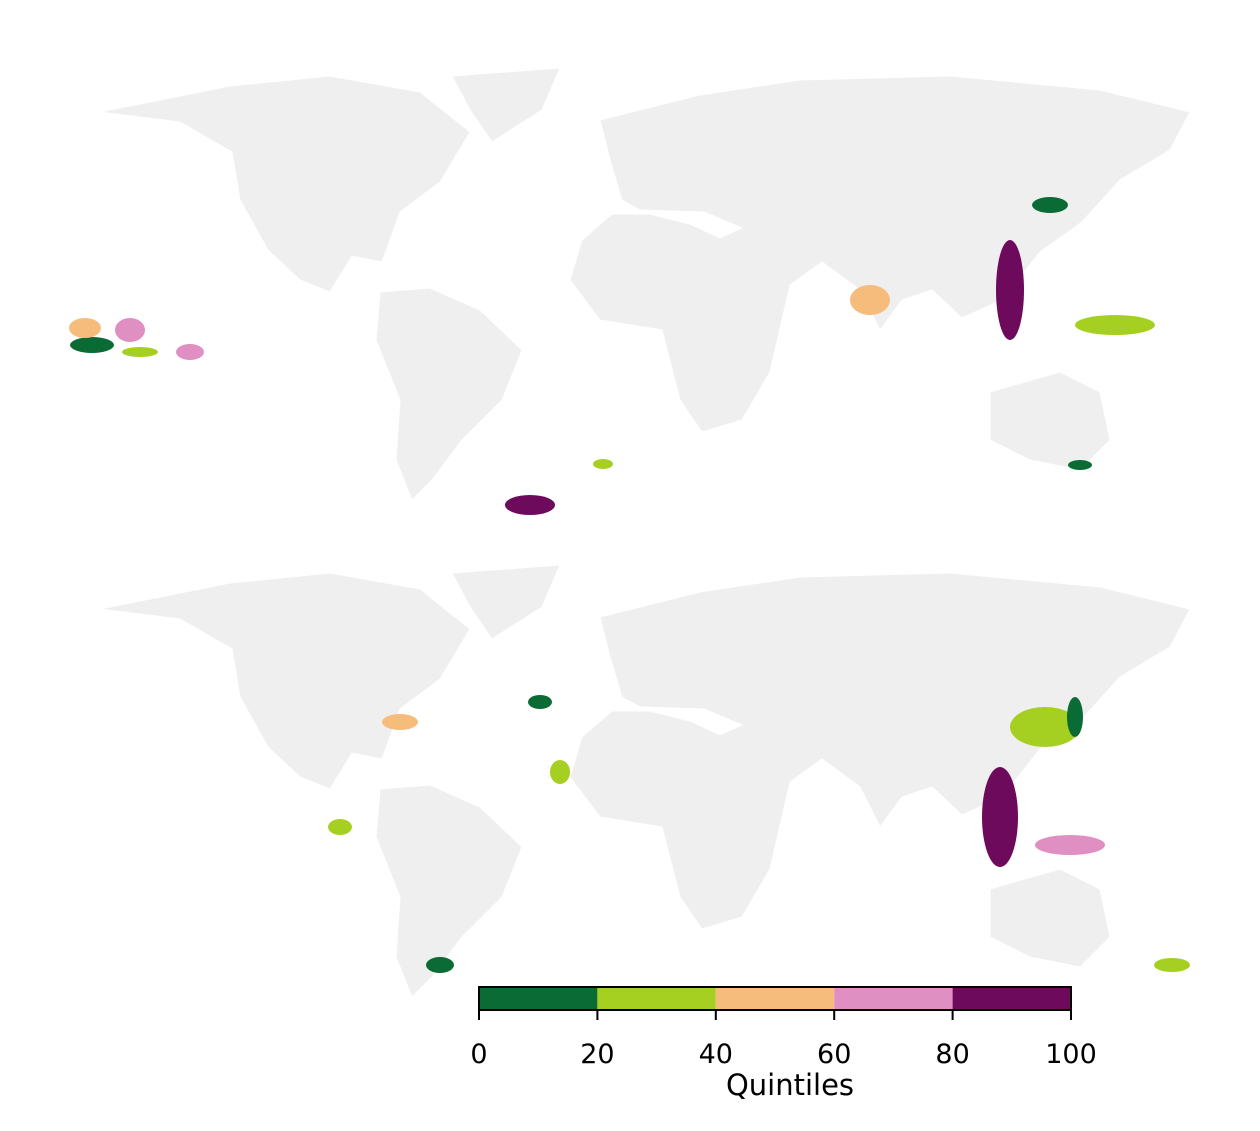 The image size is (1260, 1131). I want to click on colorbar-frame, so click(775, 998).